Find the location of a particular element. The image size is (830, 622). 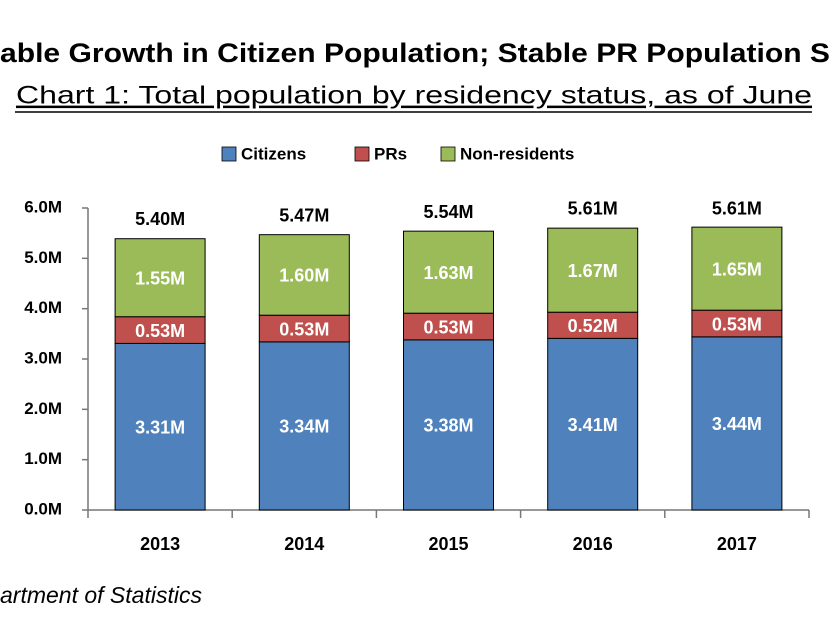

value-label: 3.31M is located at coordinates (160, 427).